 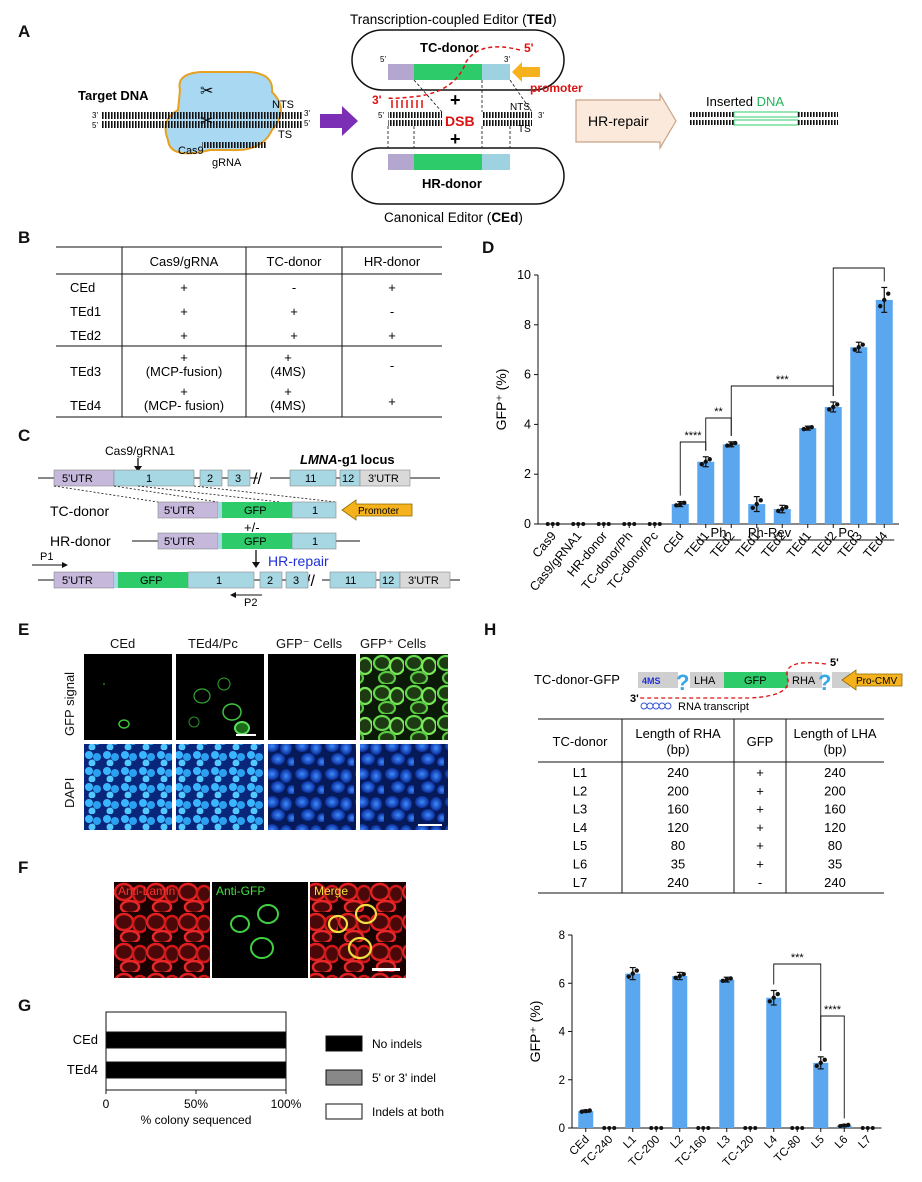 What do you see at coordinates (760, 809) in the screenshot?
I see `h-row-gfp: +` at bounding box center [760, 809].